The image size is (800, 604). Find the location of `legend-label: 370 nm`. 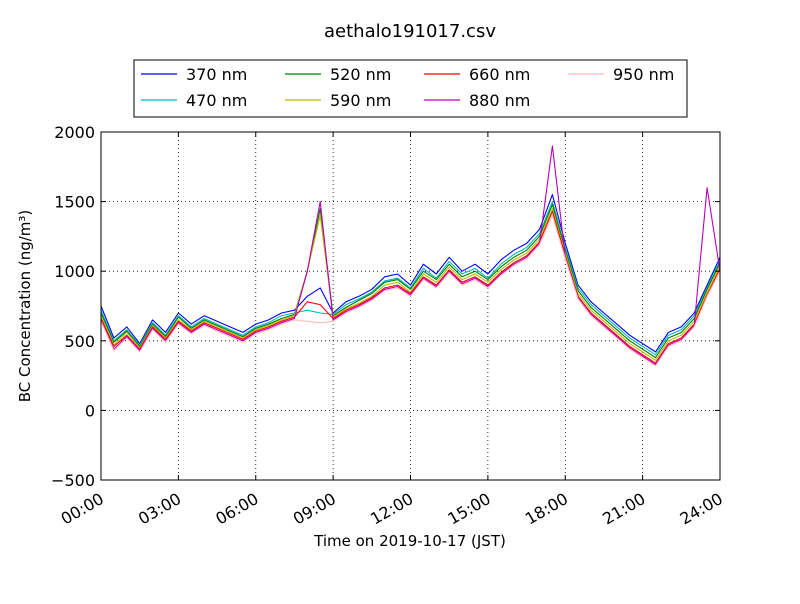

legend-label: 370 nm is located at coordinates (216, 74).